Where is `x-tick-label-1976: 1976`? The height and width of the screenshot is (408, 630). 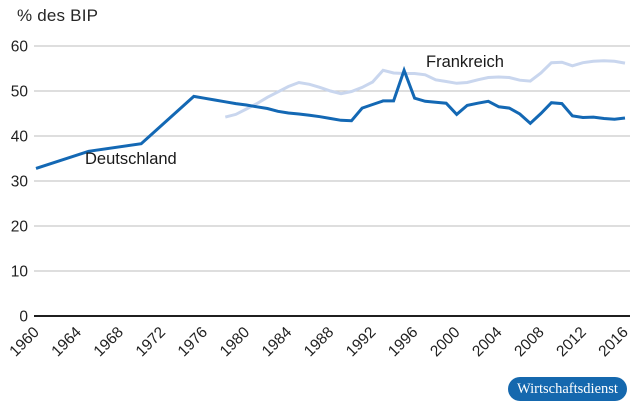
x-tick-label-1976: 1976 is located at coordinates (193, 342).